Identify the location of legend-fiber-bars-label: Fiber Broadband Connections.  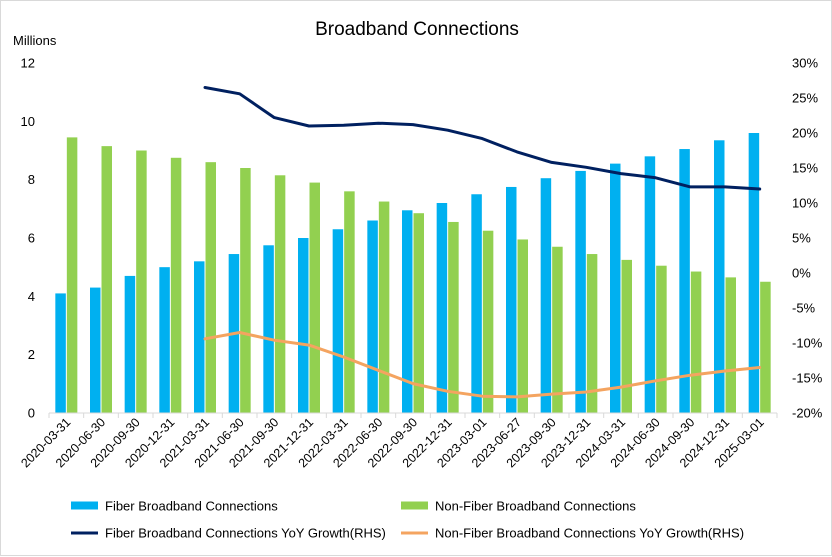
(191, 506).